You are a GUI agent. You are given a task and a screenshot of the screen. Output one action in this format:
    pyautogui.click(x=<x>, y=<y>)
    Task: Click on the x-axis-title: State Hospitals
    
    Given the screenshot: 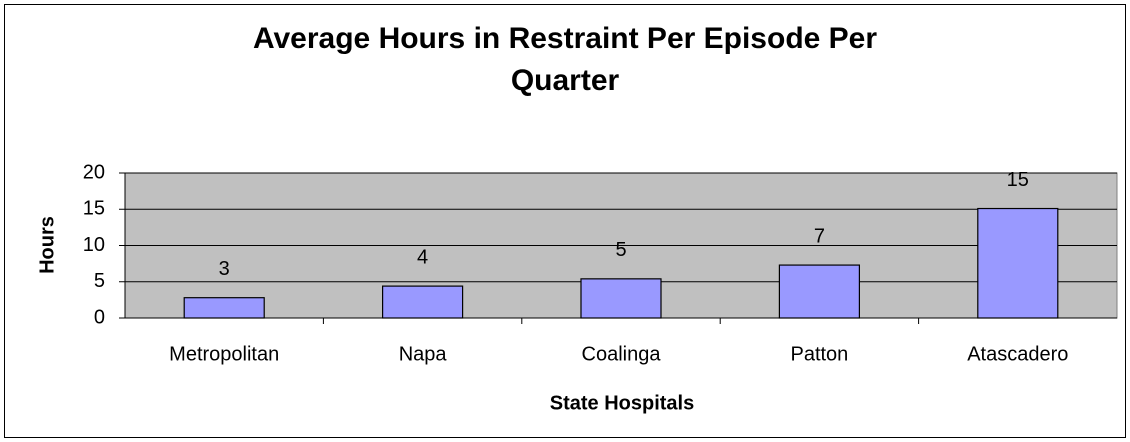 What is the action you would take?
    pyautogui.click(x=622, y=403)
    